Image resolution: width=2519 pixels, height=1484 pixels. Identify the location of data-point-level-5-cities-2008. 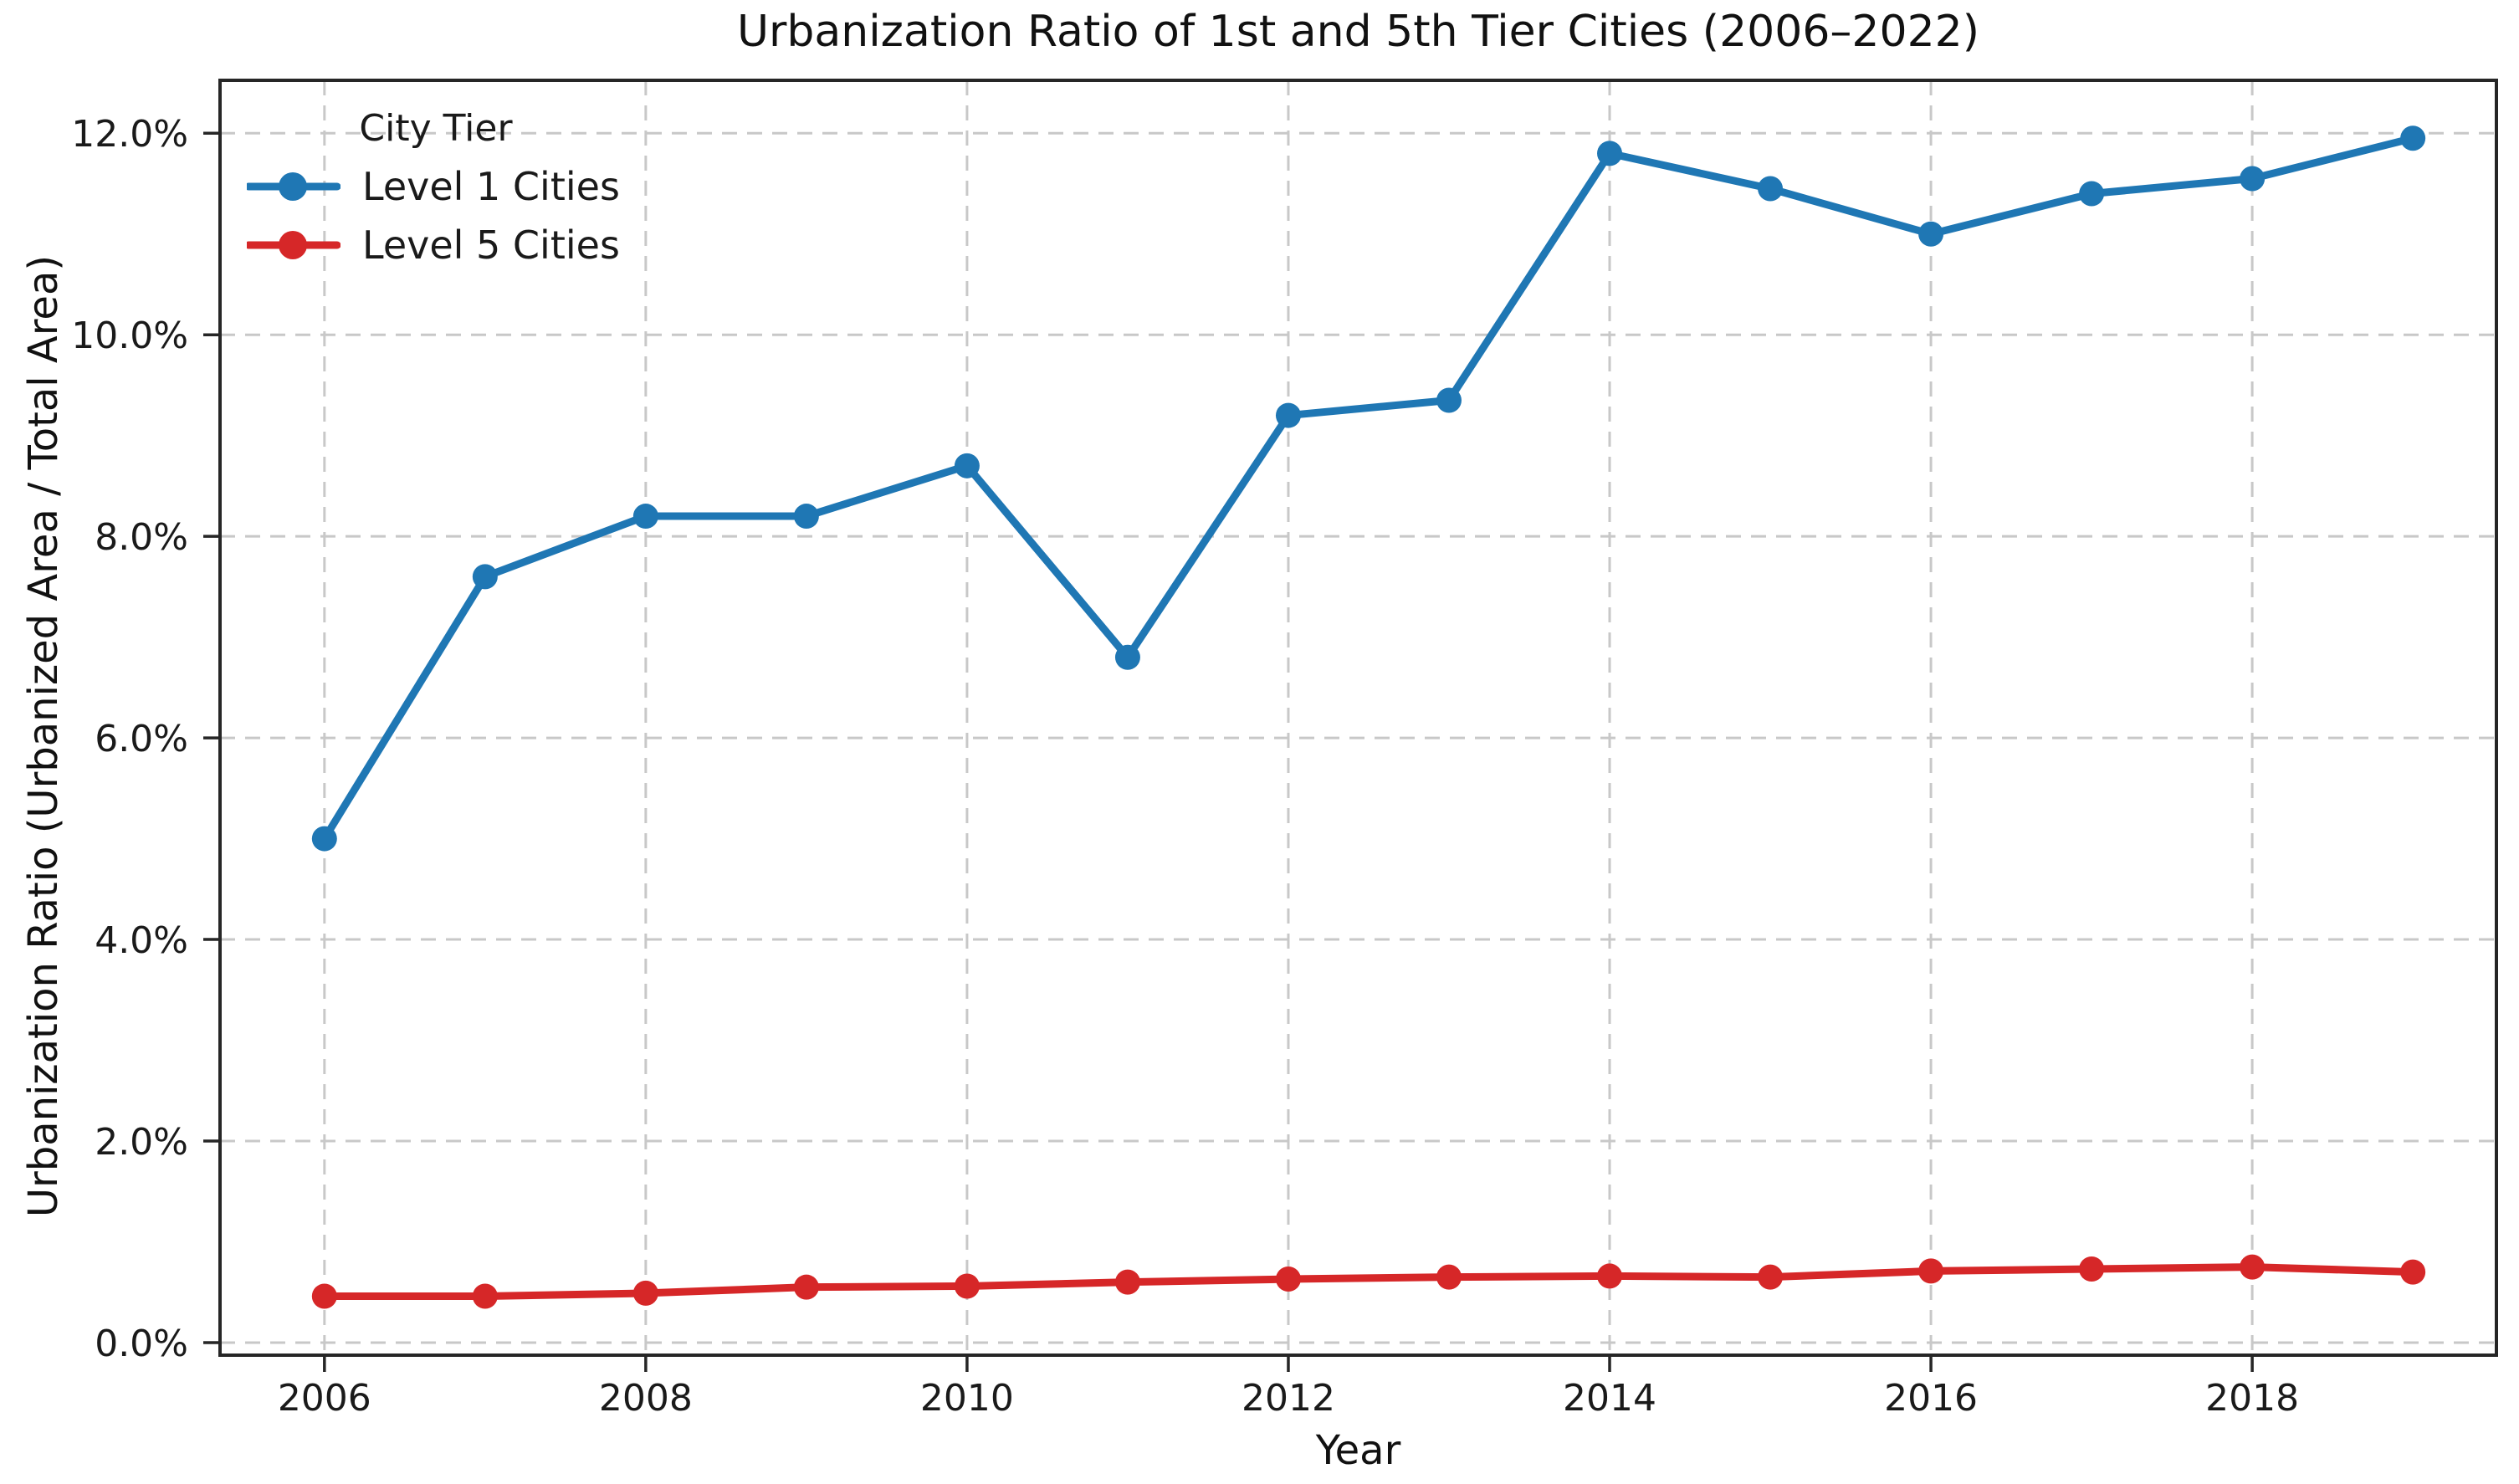
(645, 1293).